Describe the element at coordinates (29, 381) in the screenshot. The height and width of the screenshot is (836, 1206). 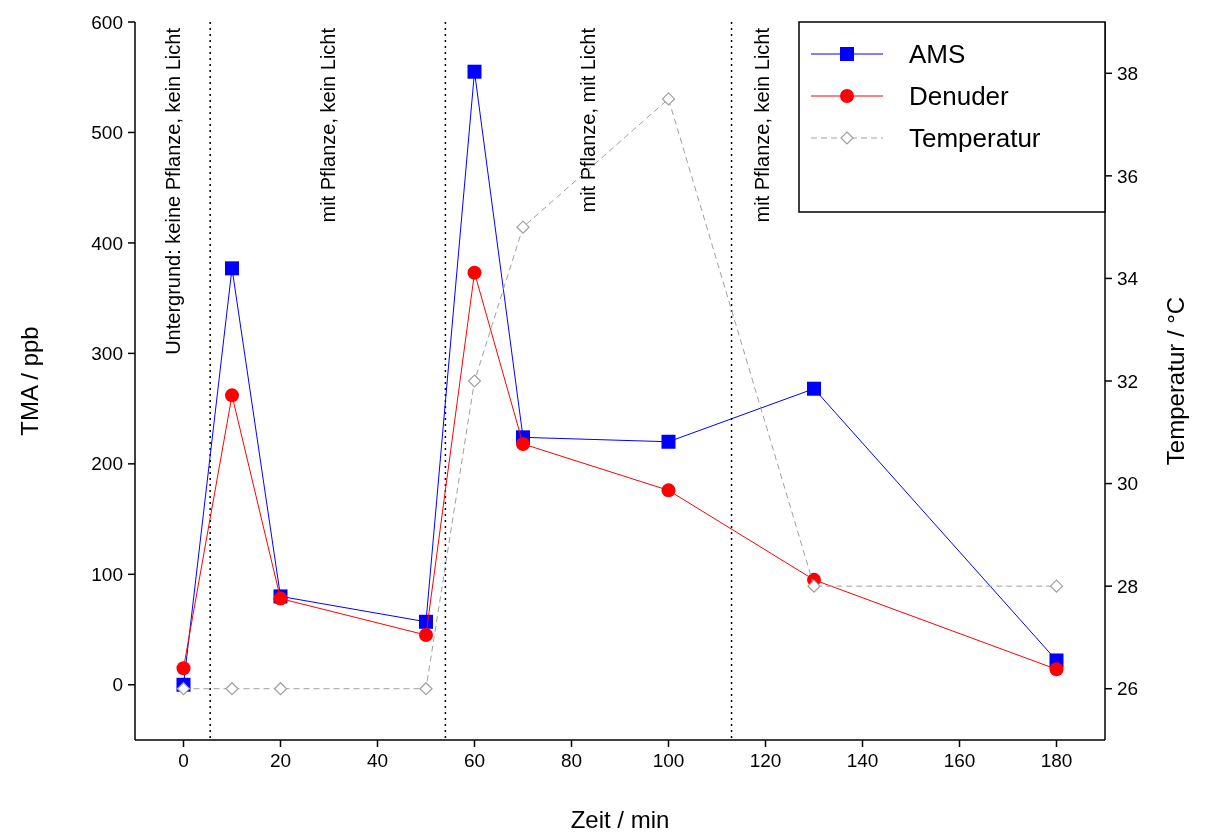
I see `y-axis-title: TMA / ppb` at that location.